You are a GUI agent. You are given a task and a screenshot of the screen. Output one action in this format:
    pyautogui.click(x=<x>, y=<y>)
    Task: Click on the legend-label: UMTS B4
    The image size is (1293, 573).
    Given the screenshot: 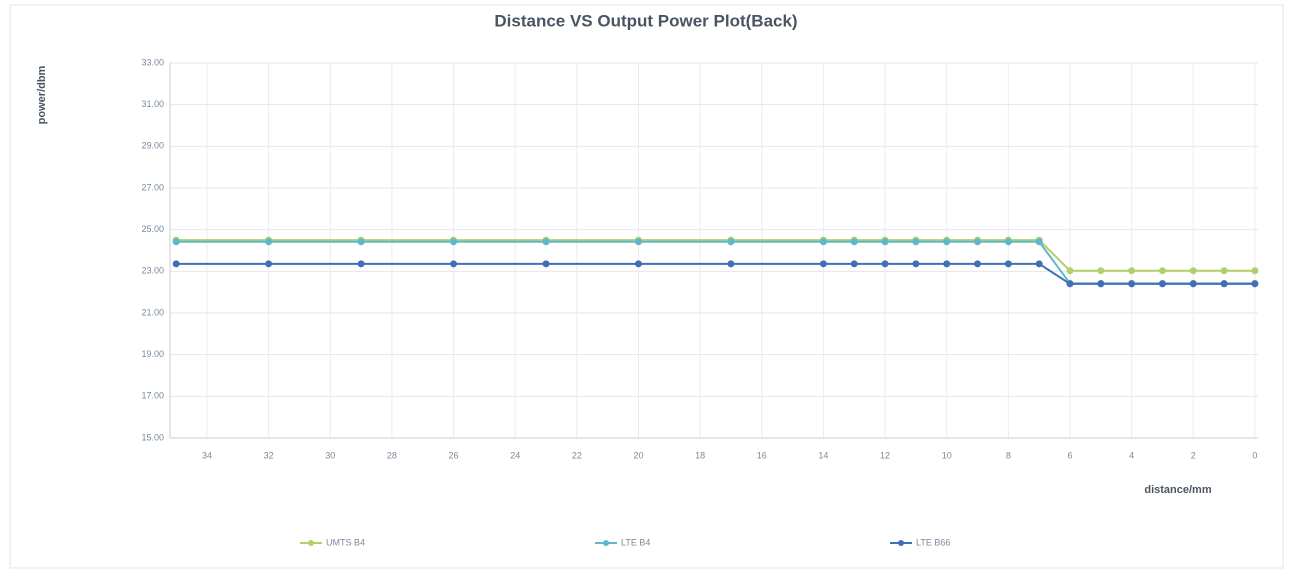 What is the action you would take?
    pyautogui.click(x=345, y=542)
    